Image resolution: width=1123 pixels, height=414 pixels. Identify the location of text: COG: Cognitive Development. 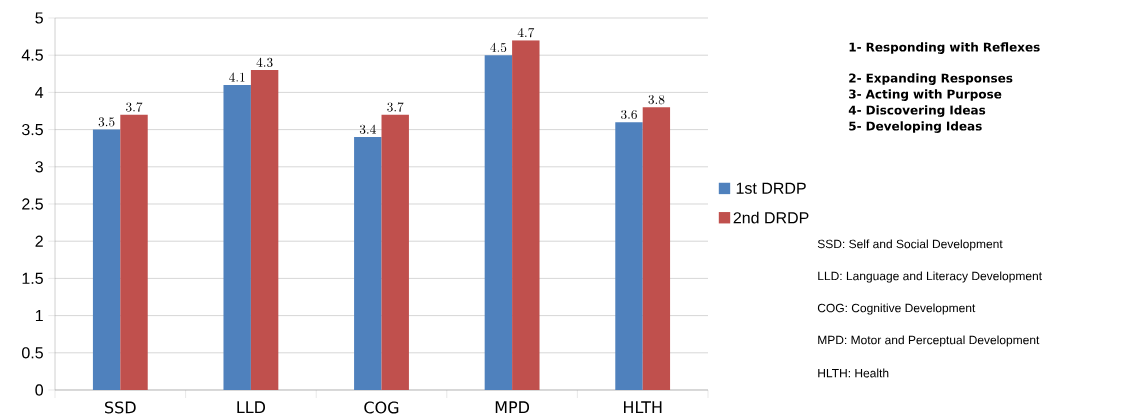
(896, 309).